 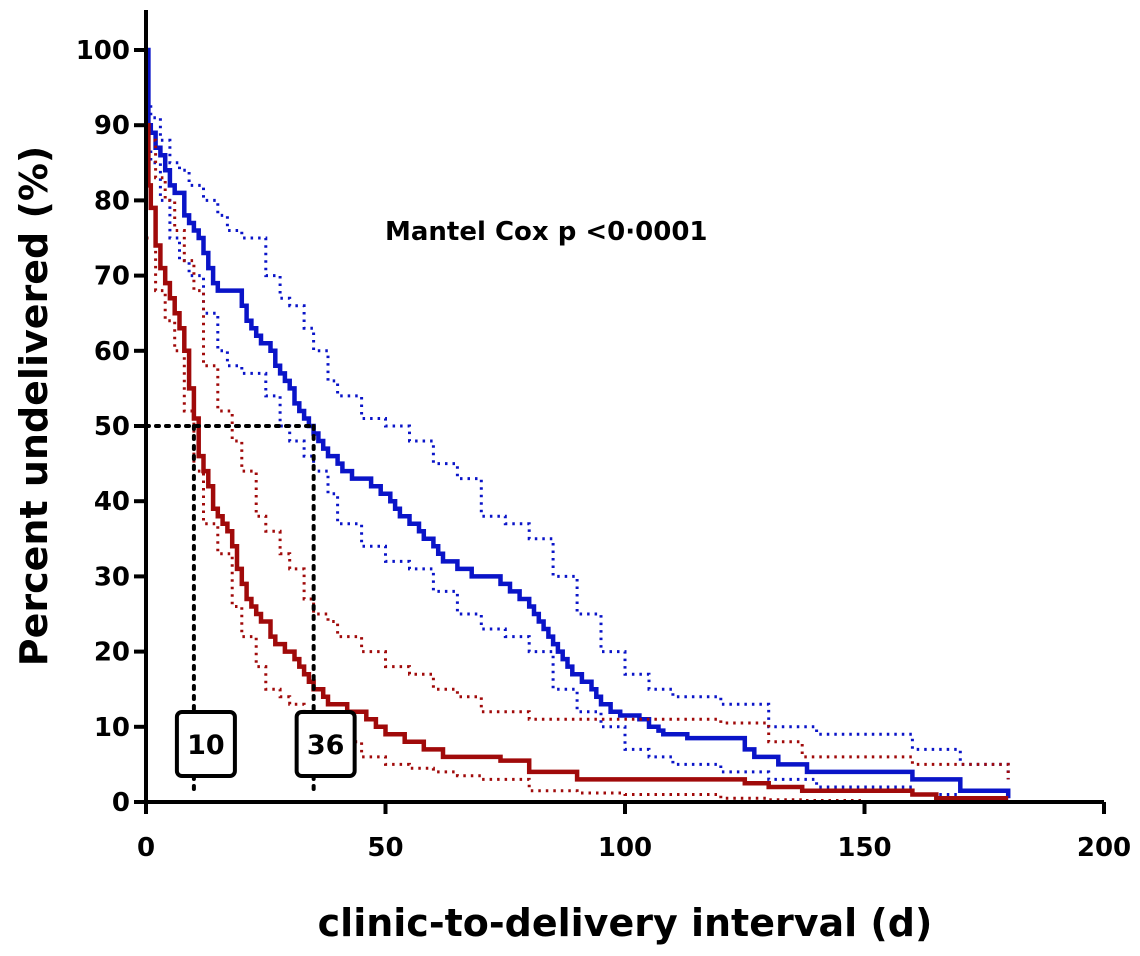 I want to click on y-tick-label-90: 90, so click(x=112, y=126).